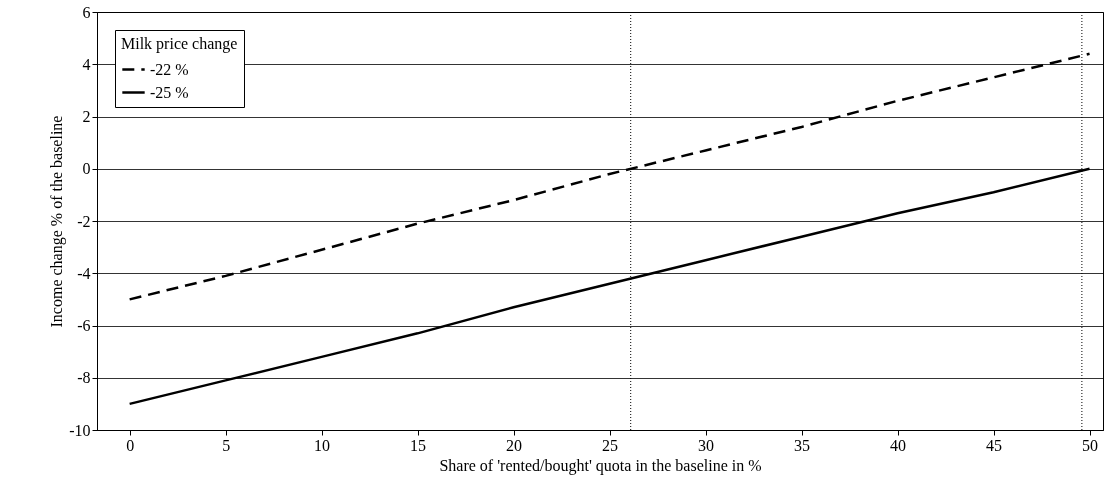  Describe the element at coordinates (1090, 445) in the screenshot. I see `x-tick-label: 50` at that location.